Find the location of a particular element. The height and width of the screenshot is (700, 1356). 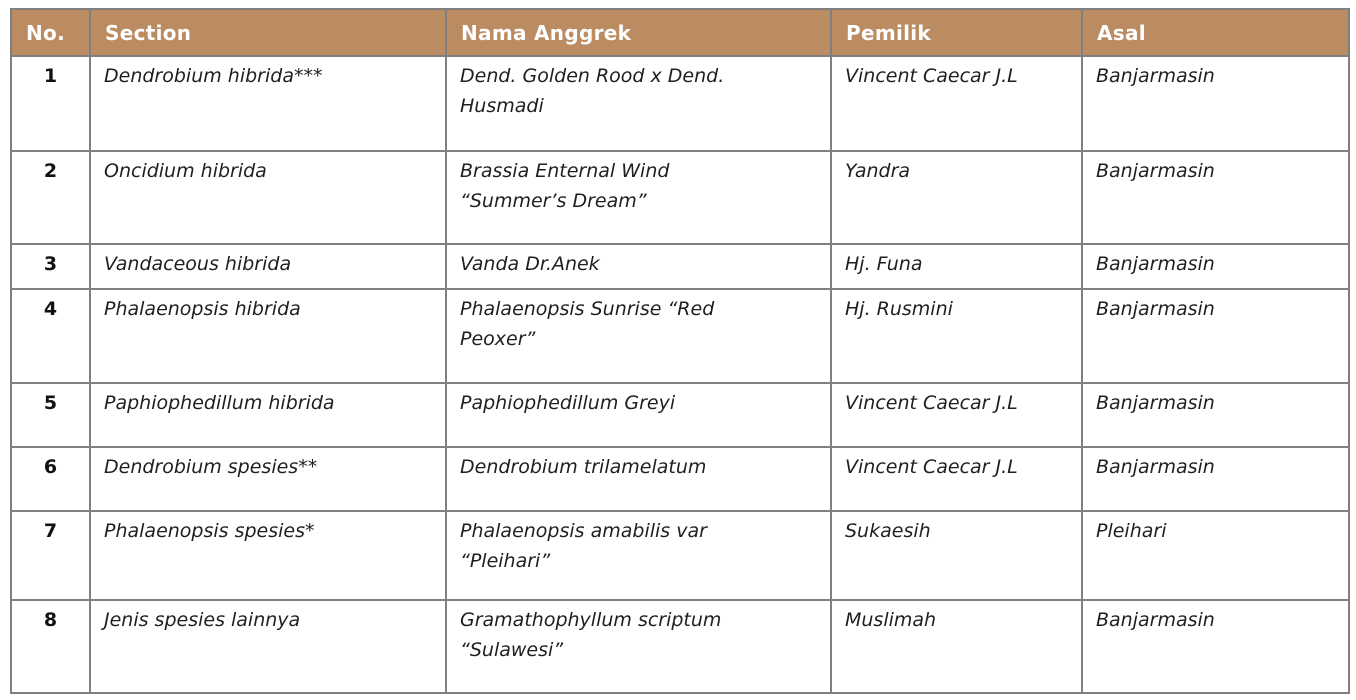

col-header-no: No. is located at coordinates (50, 32).